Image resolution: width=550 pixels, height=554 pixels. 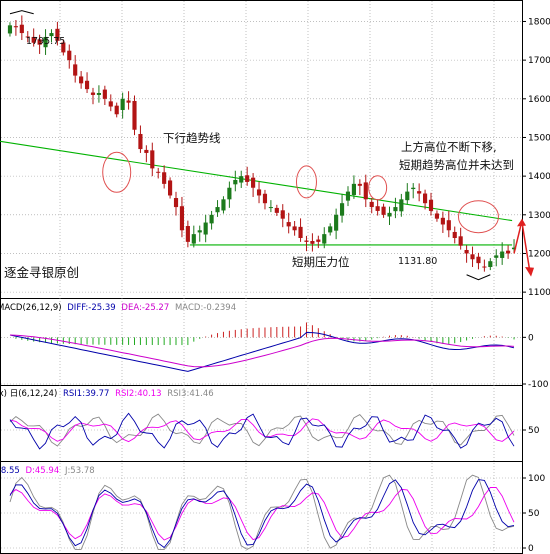 I want to click on macd-tick-label-1: -100, so click(x=538, y=385).